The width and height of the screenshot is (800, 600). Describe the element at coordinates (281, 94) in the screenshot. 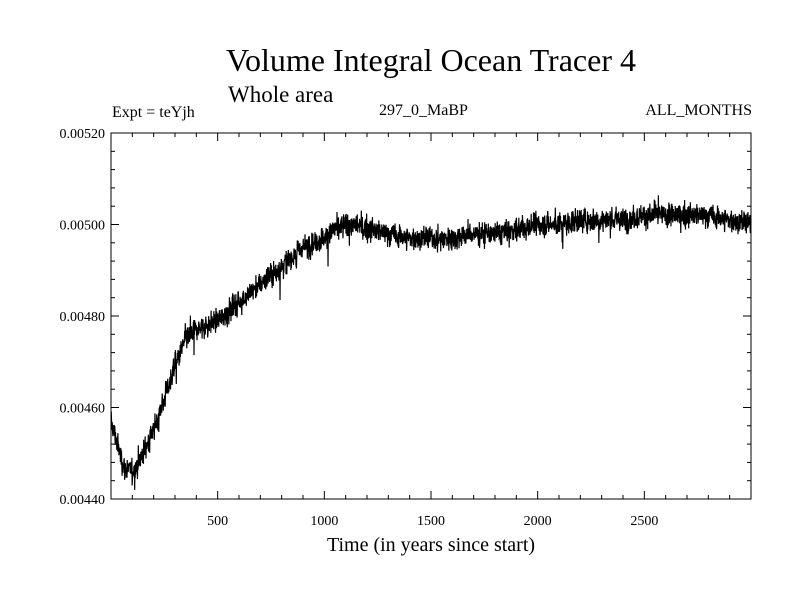

I see `chart-subtitle: Whole area` at that location.